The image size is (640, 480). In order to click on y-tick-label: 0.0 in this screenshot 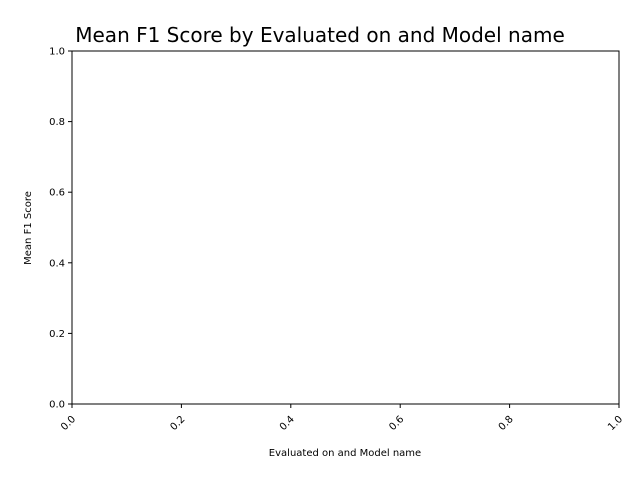, I will do `click(57, 405)`.